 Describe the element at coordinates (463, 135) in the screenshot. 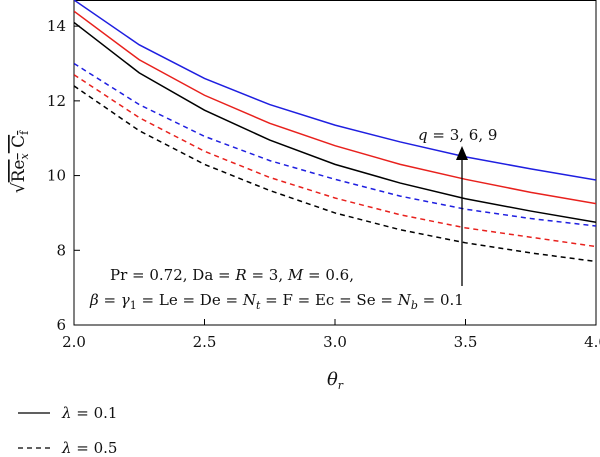

I see `text-part: = 3, 6, 9` at that location.